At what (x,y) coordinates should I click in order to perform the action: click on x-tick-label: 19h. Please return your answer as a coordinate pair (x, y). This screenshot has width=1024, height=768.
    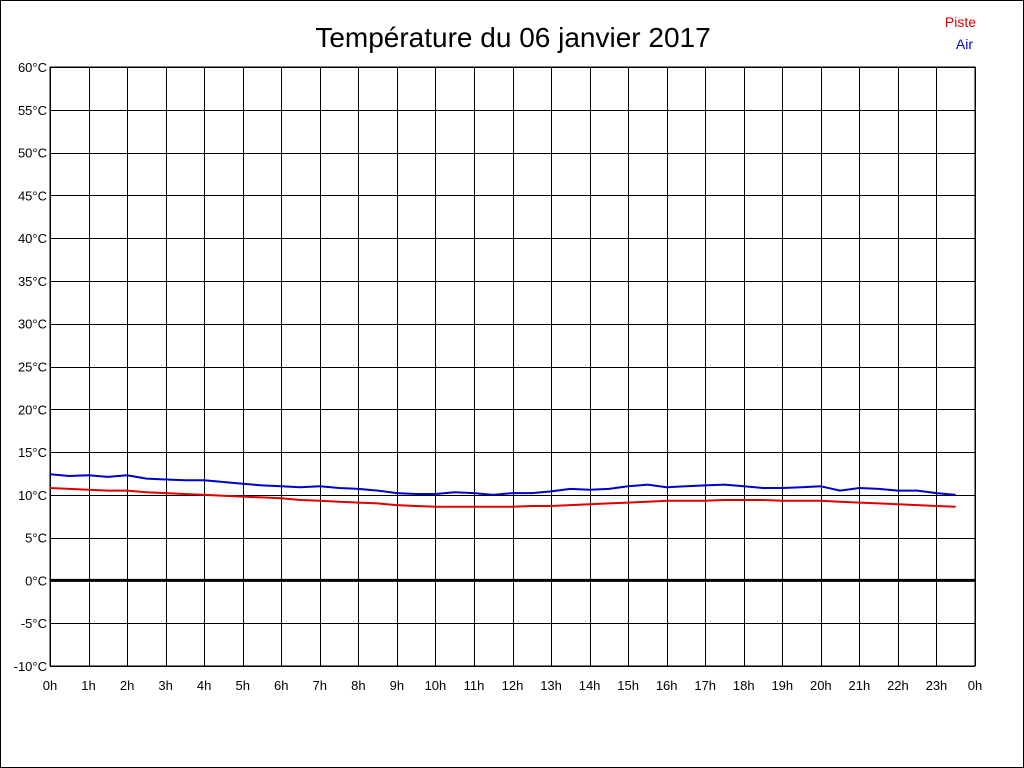
    Looking at the image, I should click on (782, 685).